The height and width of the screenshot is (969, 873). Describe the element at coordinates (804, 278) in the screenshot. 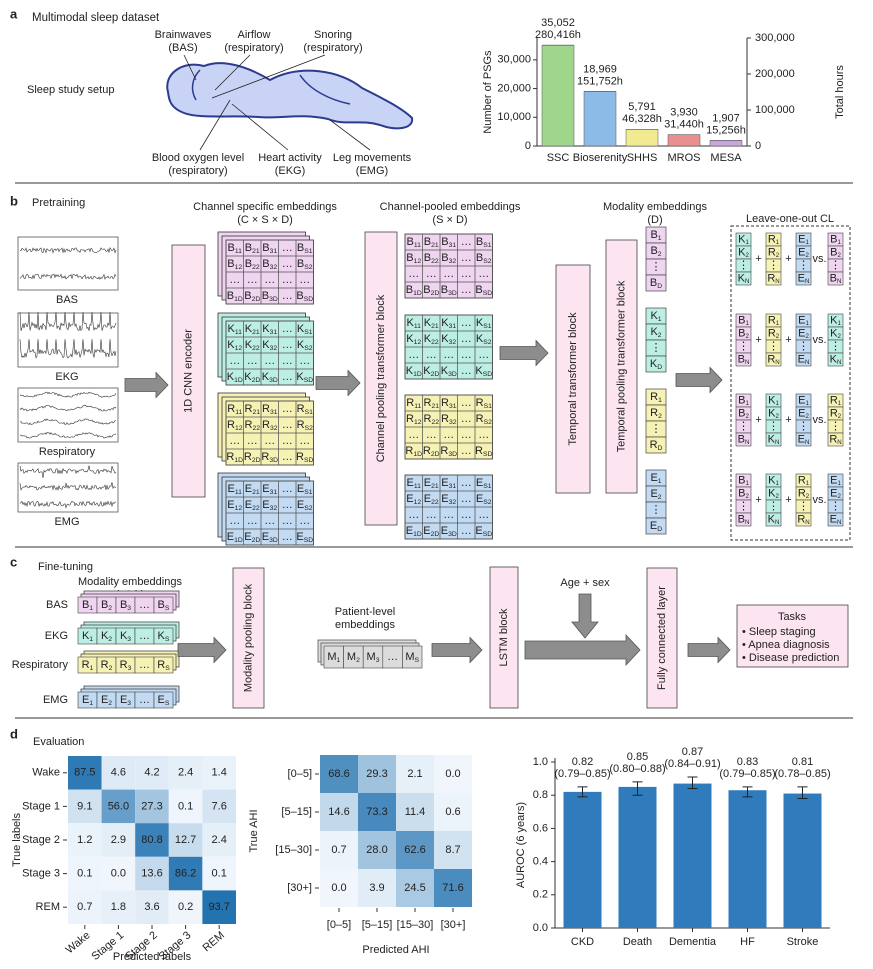

I see `cell-label: EN` at that location.